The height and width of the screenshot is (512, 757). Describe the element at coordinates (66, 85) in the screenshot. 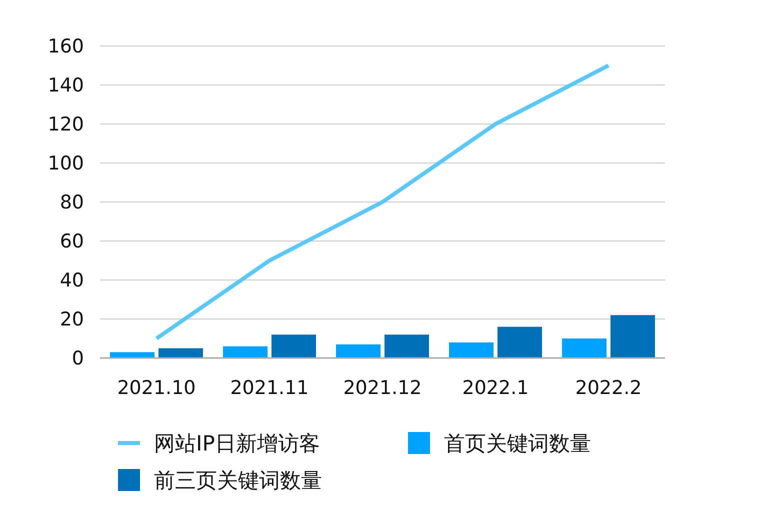

I see `y-tick-label: 140` at that location.